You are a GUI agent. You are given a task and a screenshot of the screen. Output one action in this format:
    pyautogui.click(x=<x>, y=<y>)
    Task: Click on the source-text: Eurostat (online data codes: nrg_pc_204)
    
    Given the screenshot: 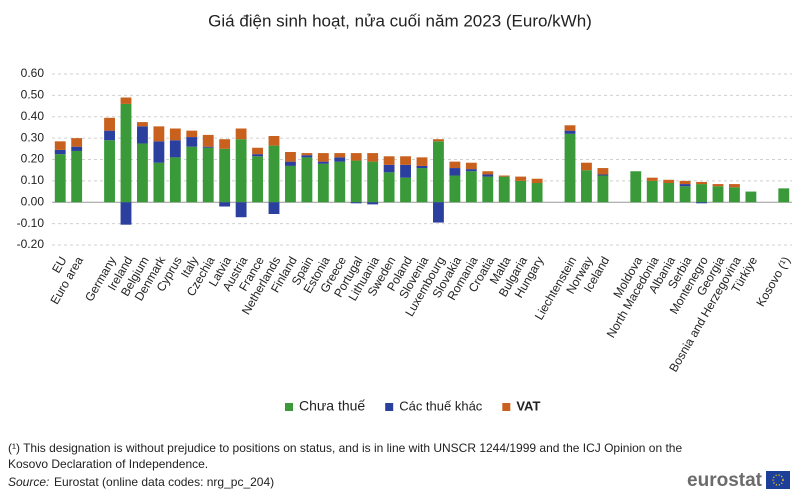 What is the action you would take?
    pyautogui.click(x=164, y=482)
    